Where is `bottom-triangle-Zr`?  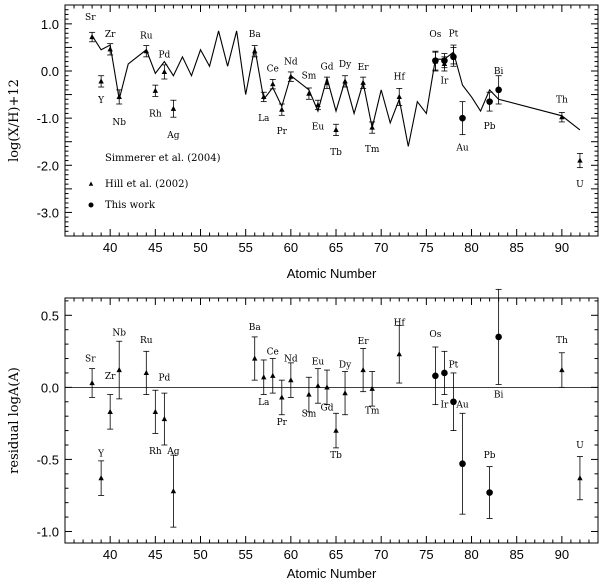
bottom-triangle-Zr is located at coordinates (110, 411).